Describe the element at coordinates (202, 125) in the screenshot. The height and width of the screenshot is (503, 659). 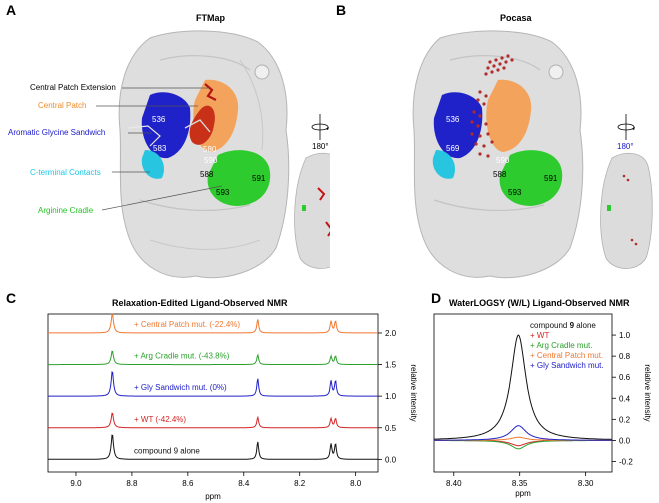
I see `ftmap-probe-cluster` at that location.